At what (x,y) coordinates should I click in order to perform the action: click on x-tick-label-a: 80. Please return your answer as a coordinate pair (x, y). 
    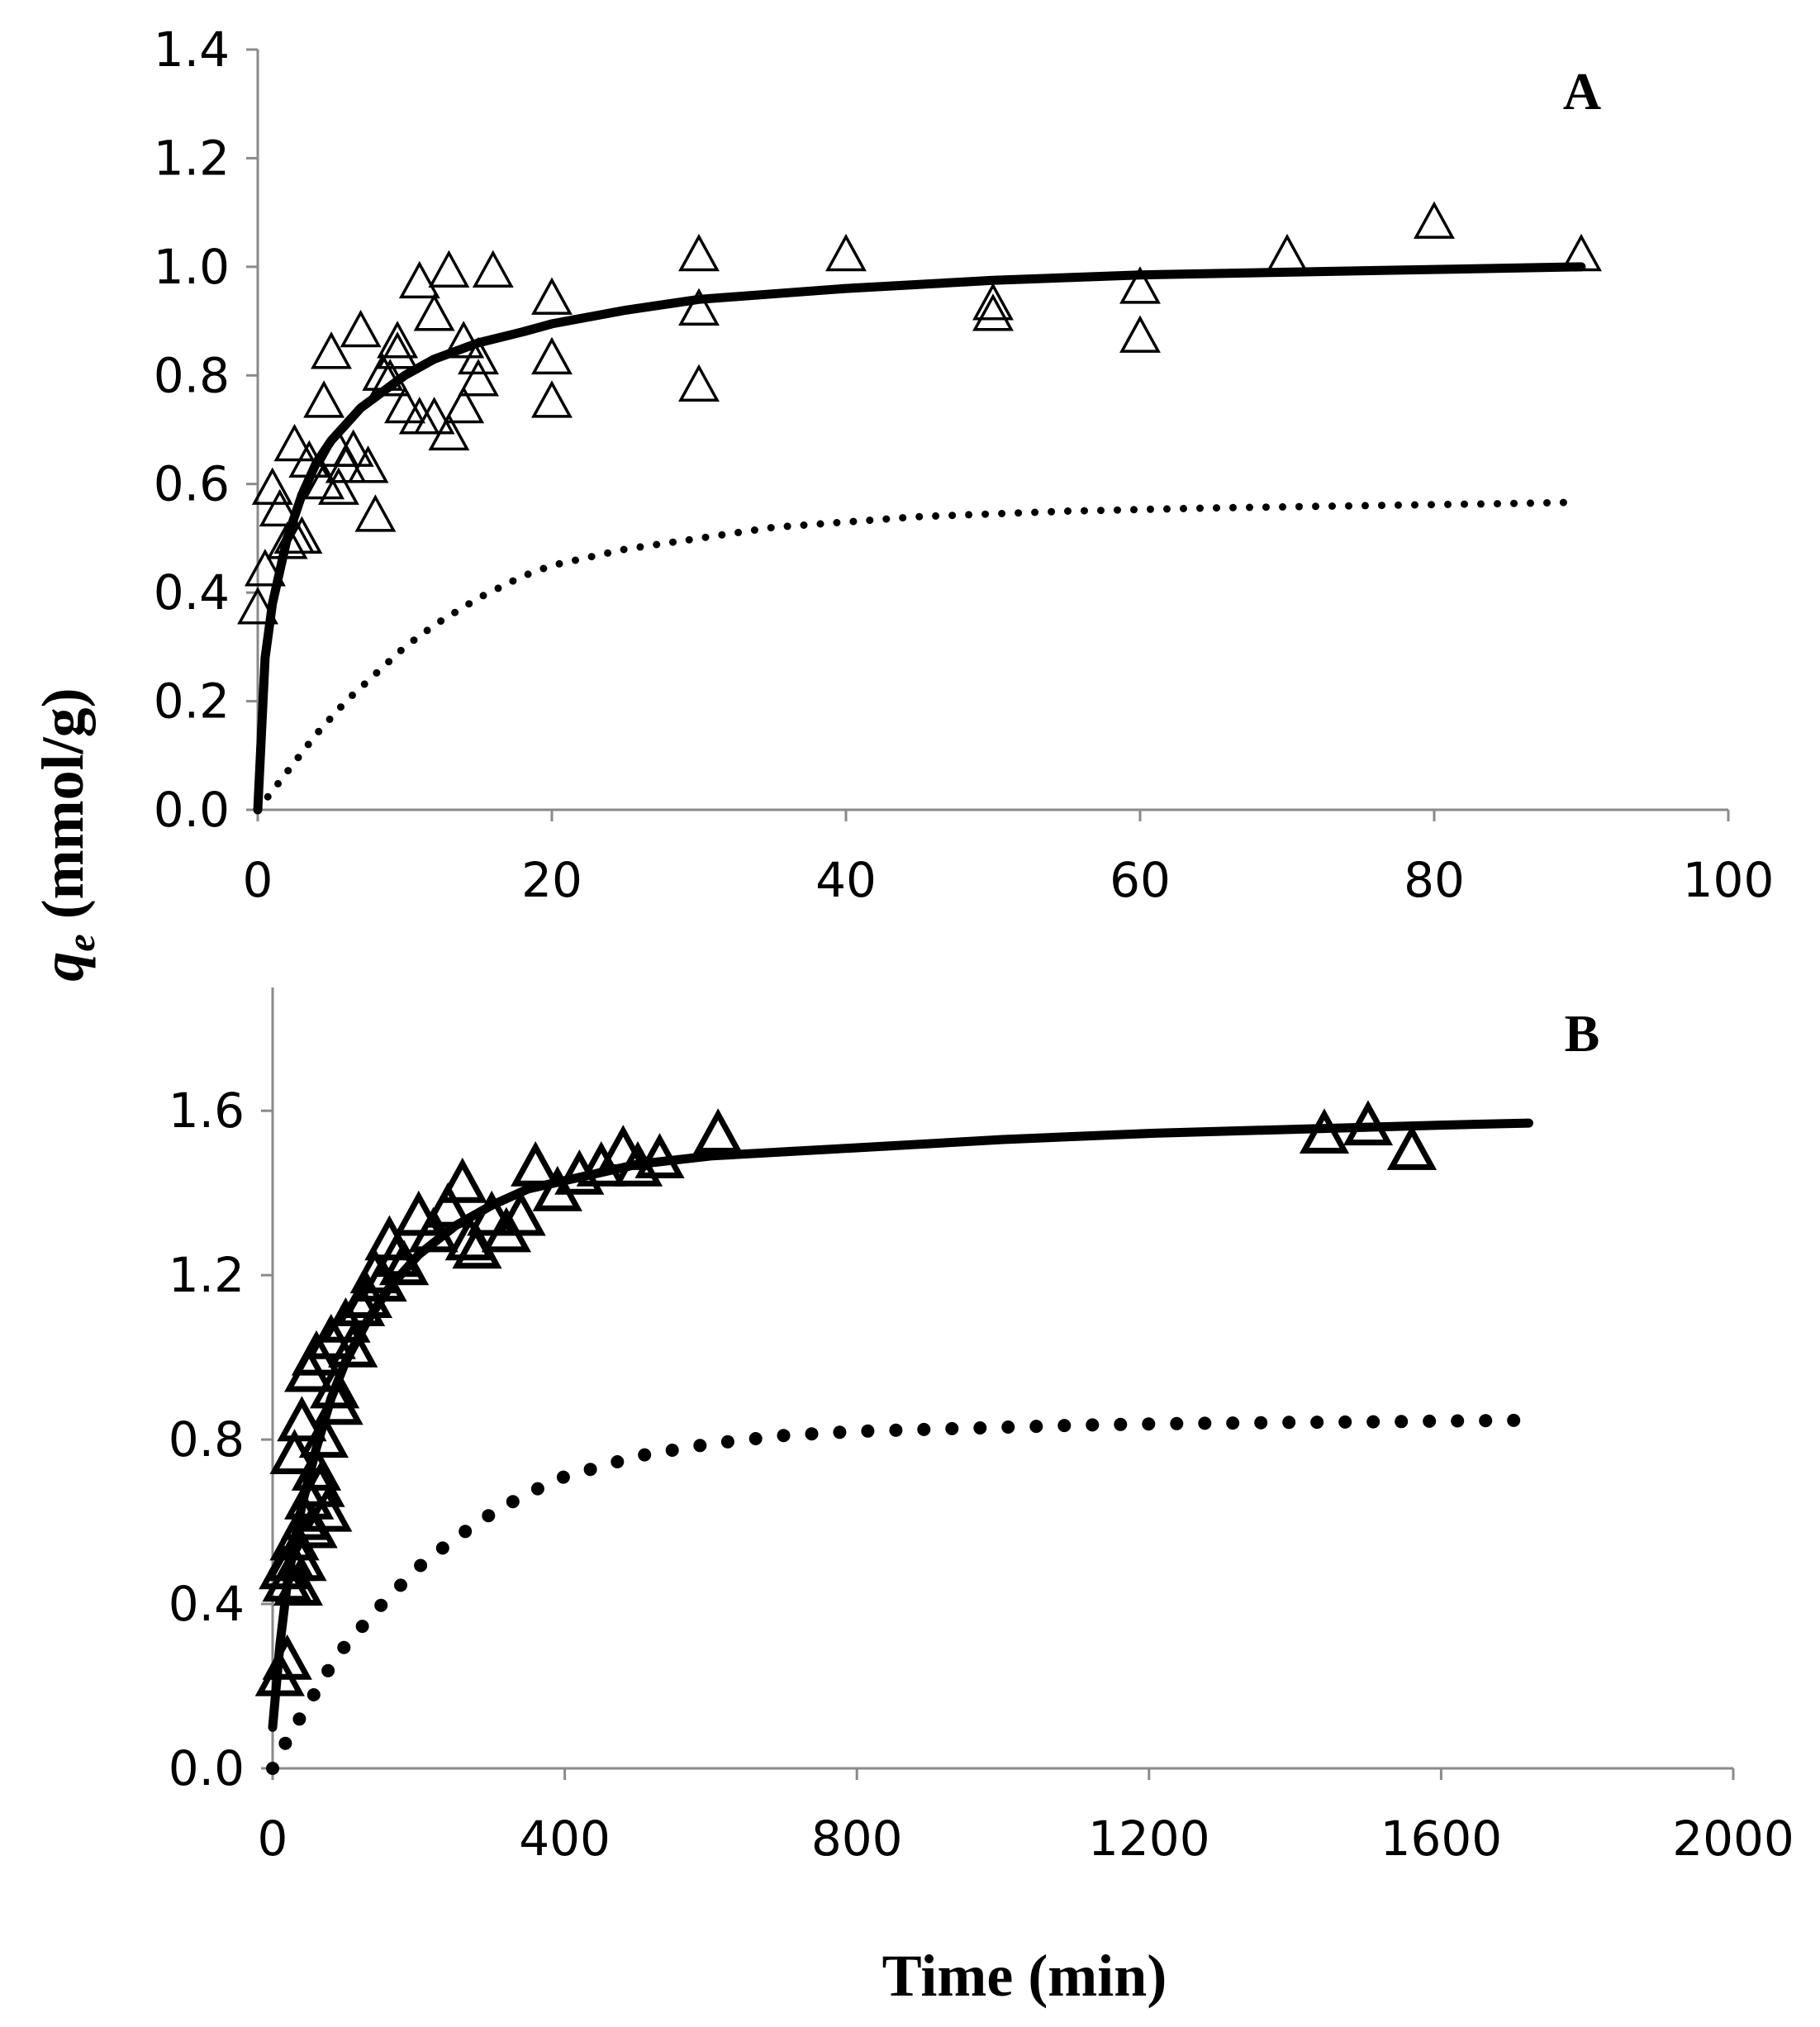
    Looking at the image, I should click on (1434, 880).